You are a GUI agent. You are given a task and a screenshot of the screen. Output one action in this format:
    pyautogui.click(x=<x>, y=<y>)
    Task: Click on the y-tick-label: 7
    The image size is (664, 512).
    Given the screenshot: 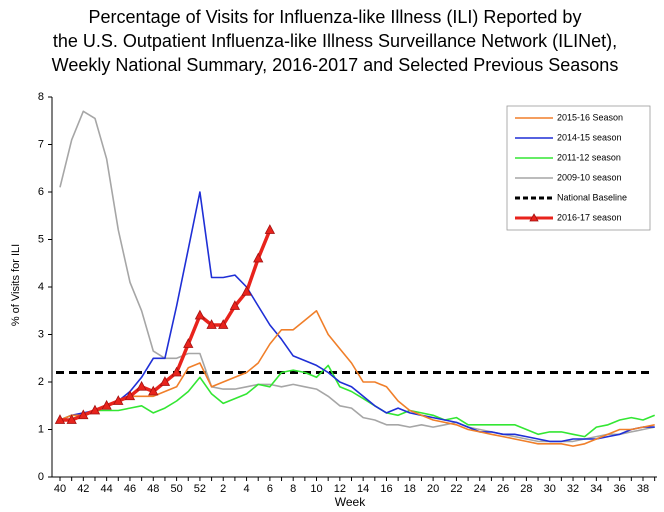 What is the action you would take?
    pyautogui.click(x=41, y=144)
    